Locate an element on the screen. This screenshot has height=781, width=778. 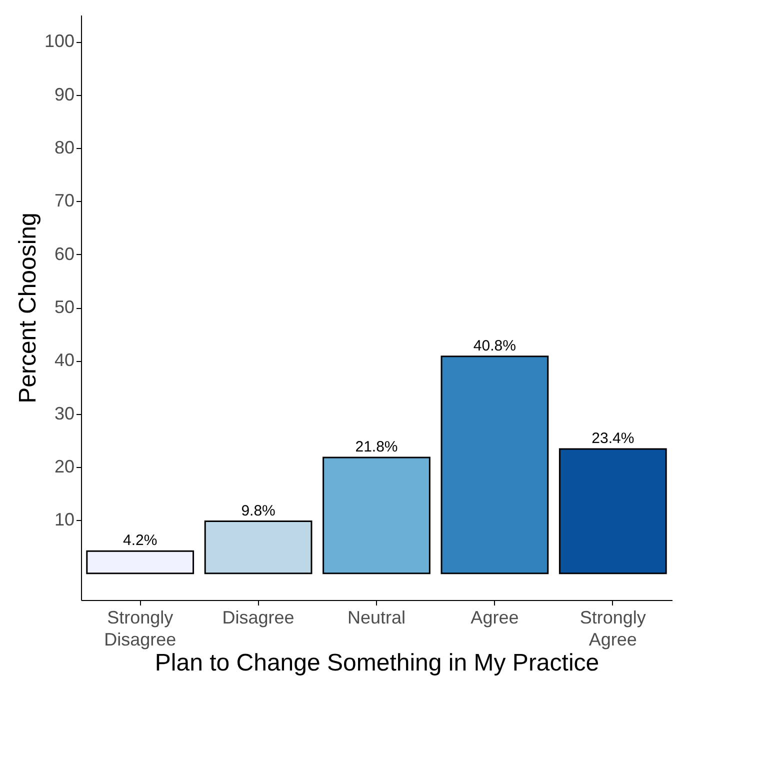
y-tick-label: 20 is located at coordinates (64, 466).